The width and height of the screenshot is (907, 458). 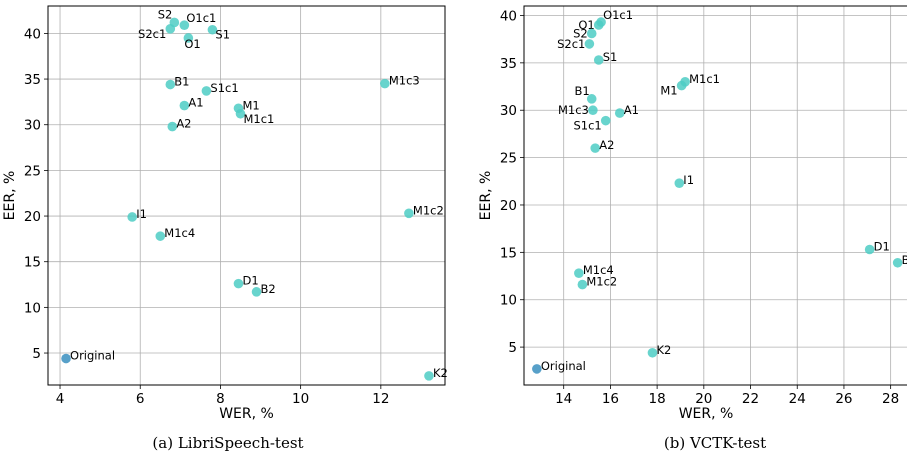 What do you see at coordinates (703, 399) in the screenshot?
I see `x-tick-label: 20` at bounding box center [703, 399].